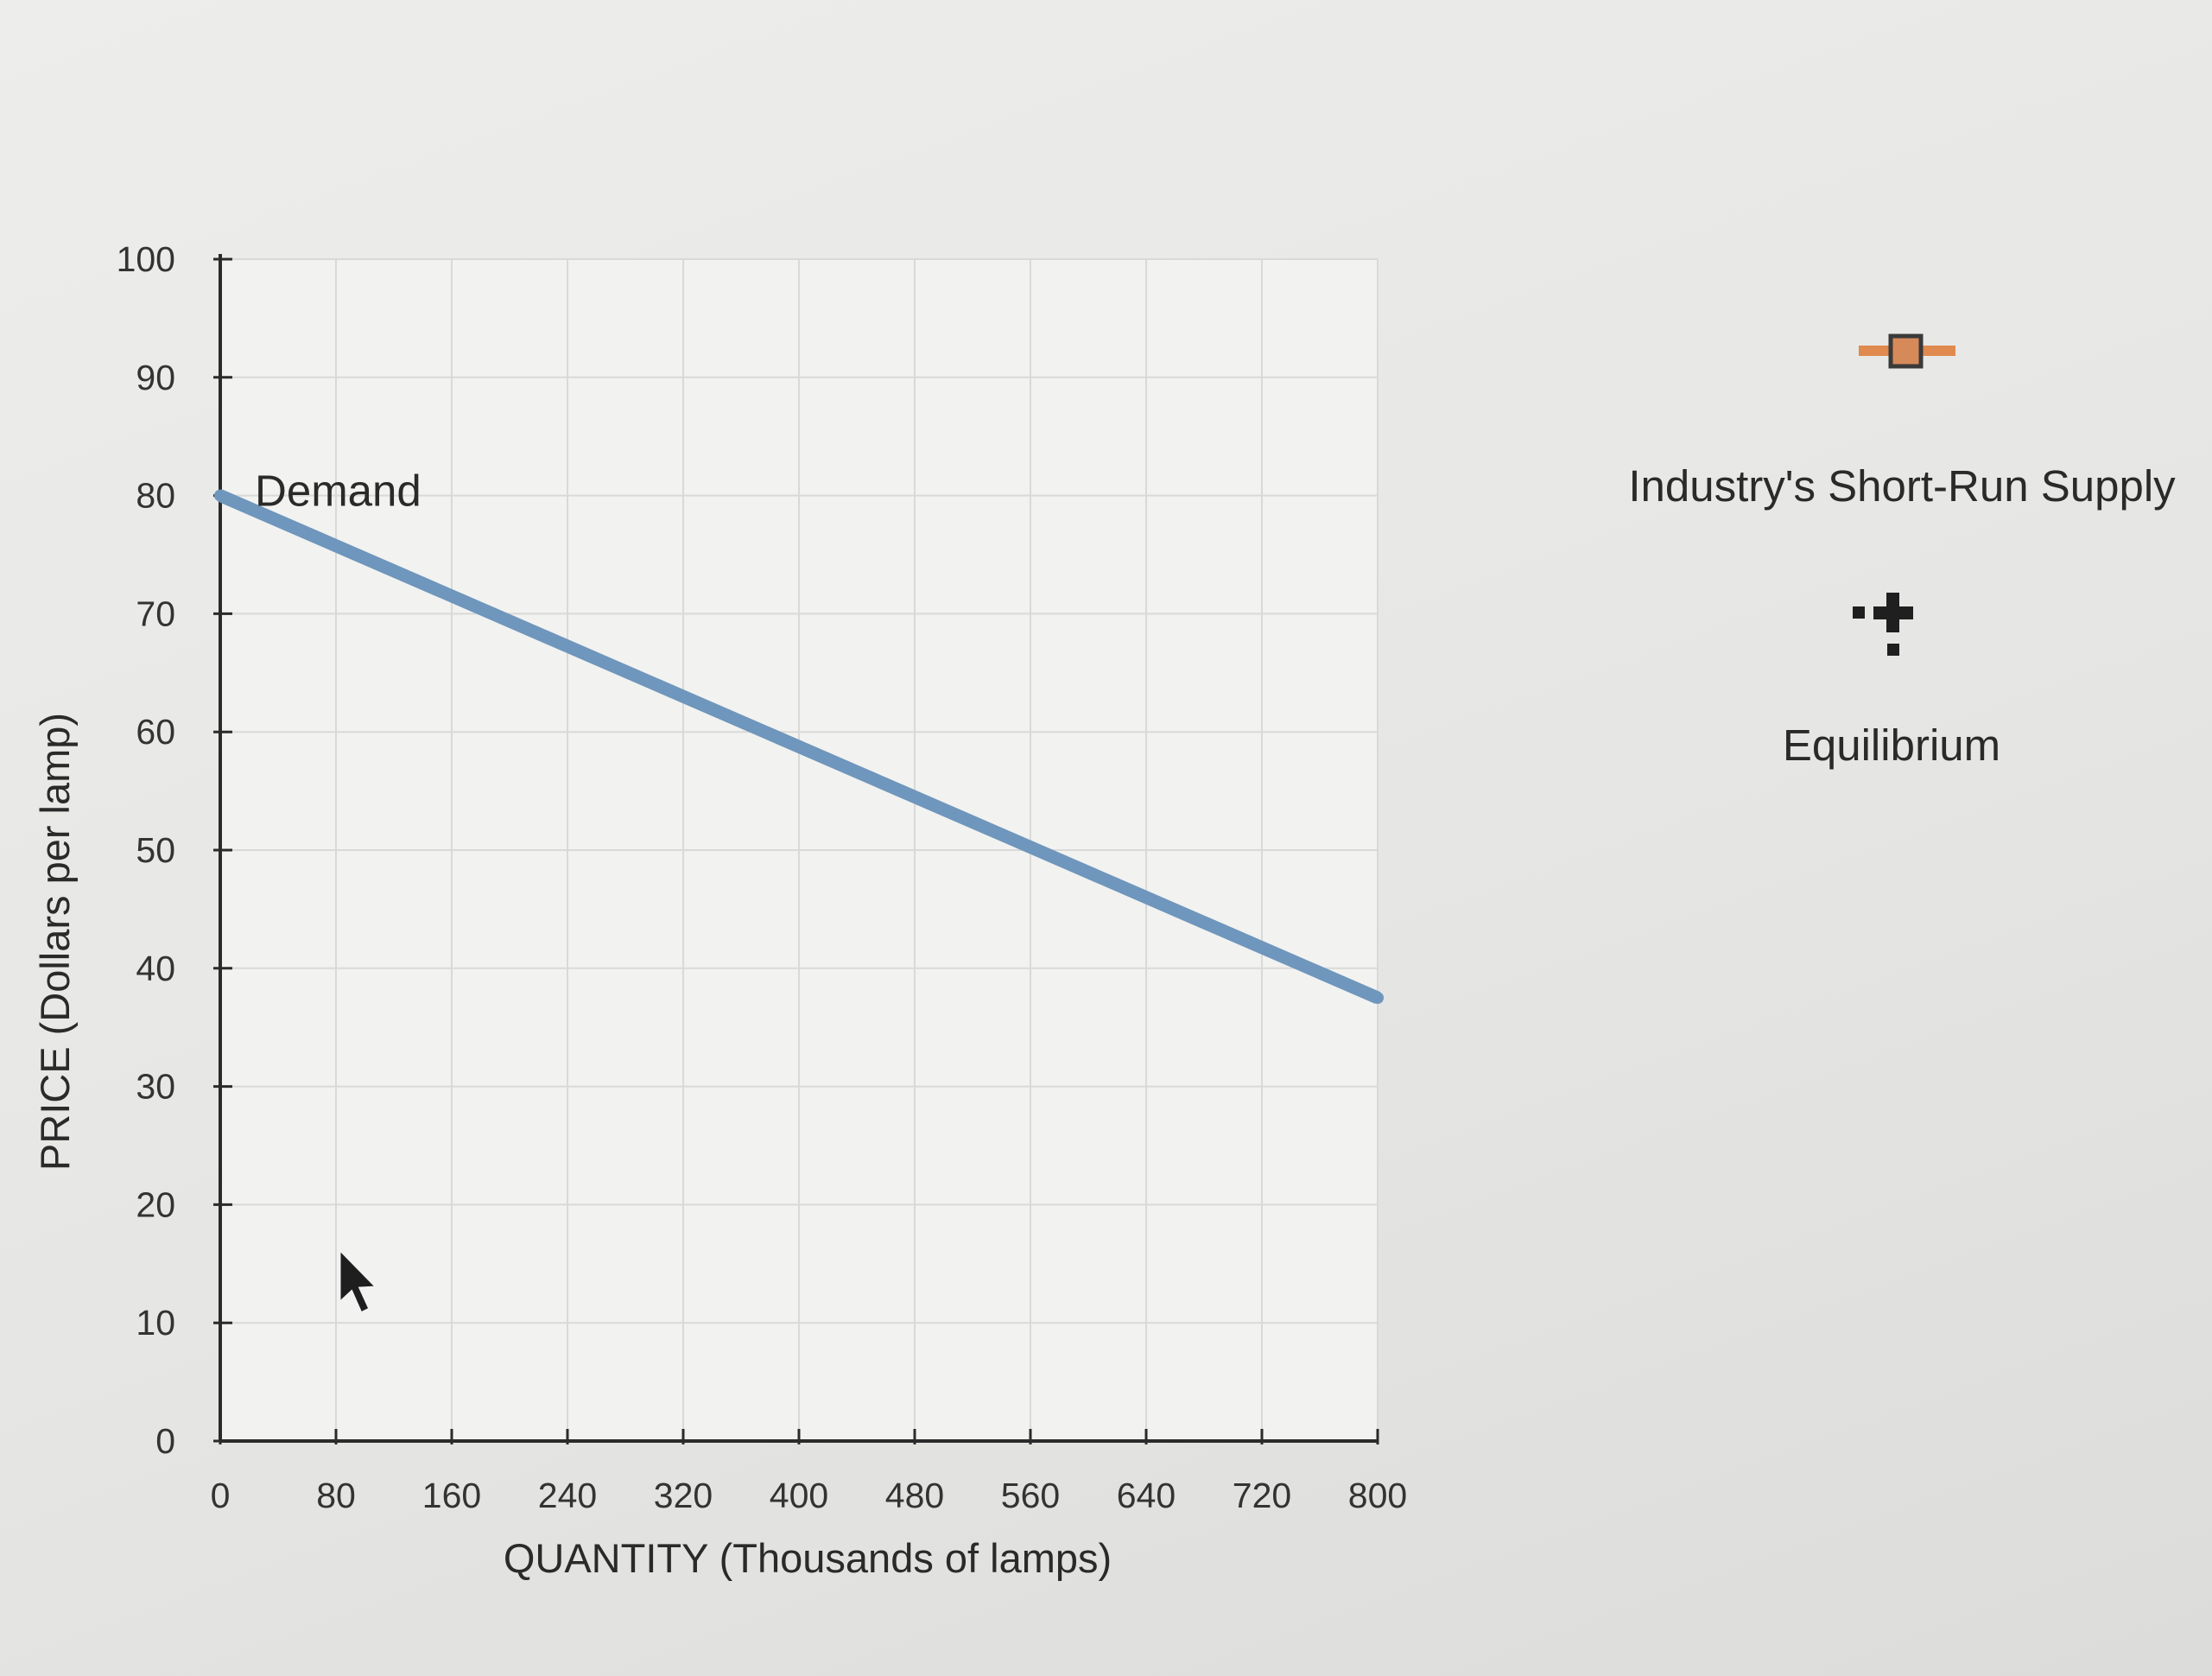 The image size is (2212, 1676). I want to click on y-tick-label: 40, so click(155, 968).